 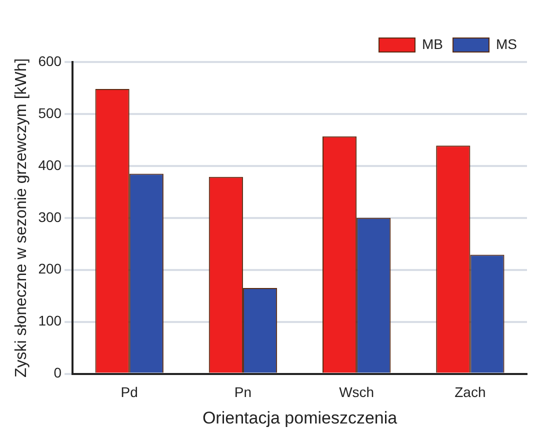 What do you see at coordinates (50, 60) in the screenshot?
I see `y-tick-label: 600` at bounding box center [50, 60].